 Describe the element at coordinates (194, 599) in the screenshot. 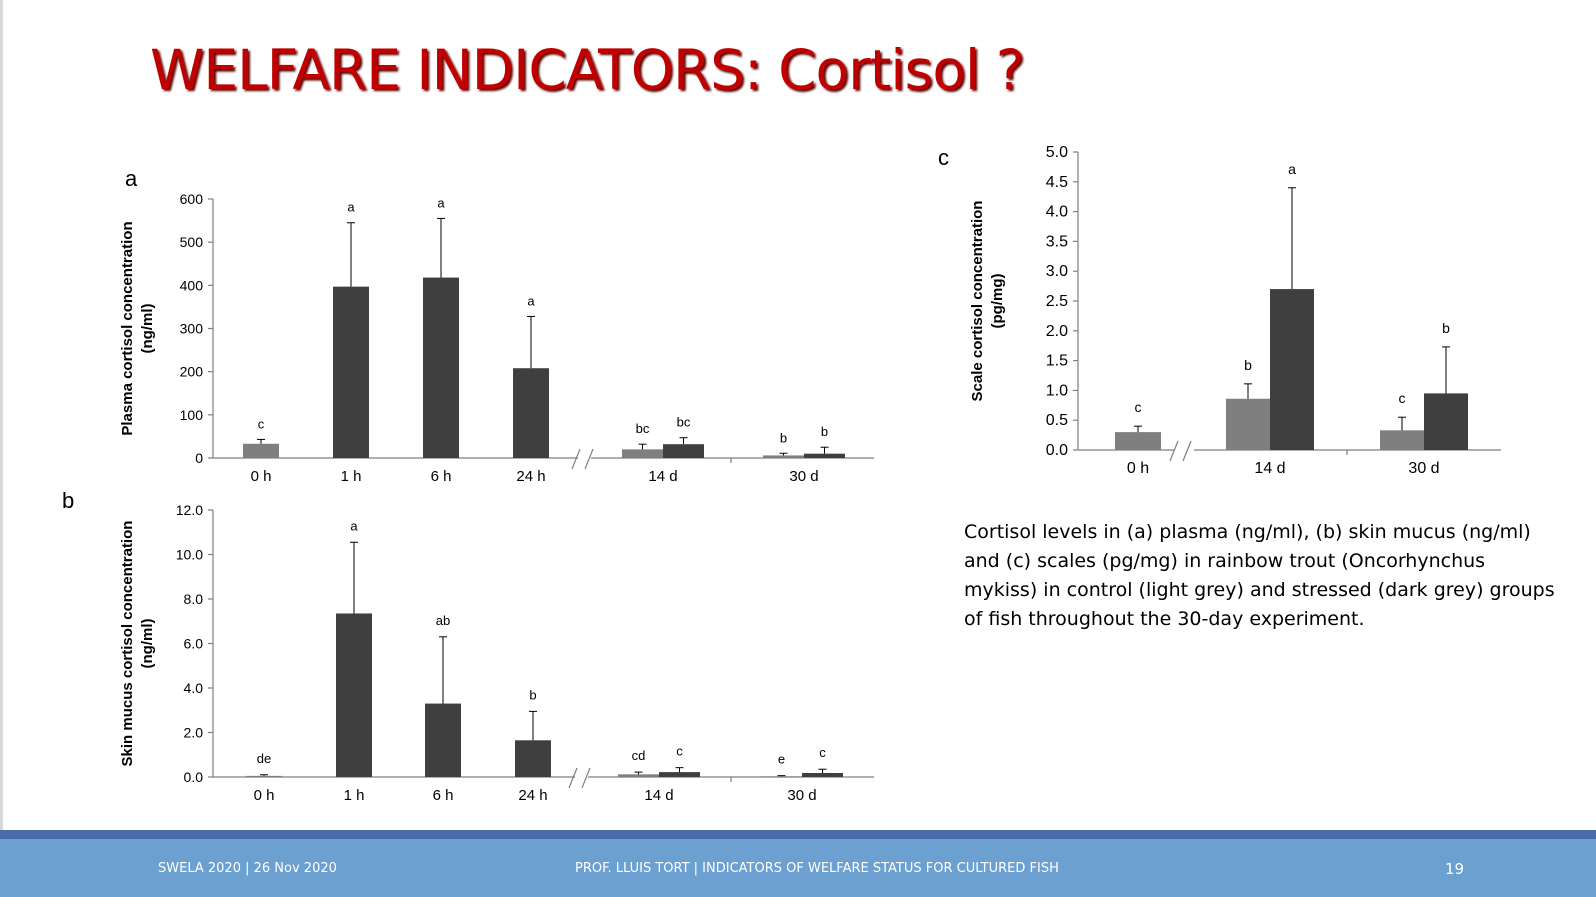

I see `y-tick-label: 8.0` at that location.